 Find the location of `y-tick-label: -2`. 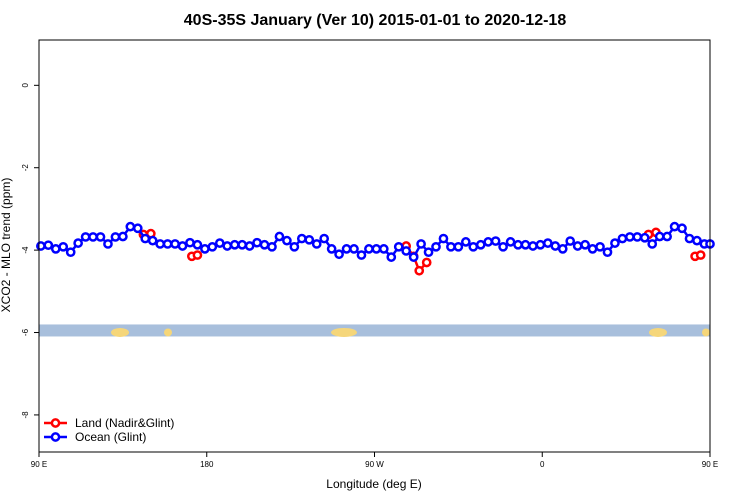

y-tick-label: -2 is located at coordinates (25, 168).